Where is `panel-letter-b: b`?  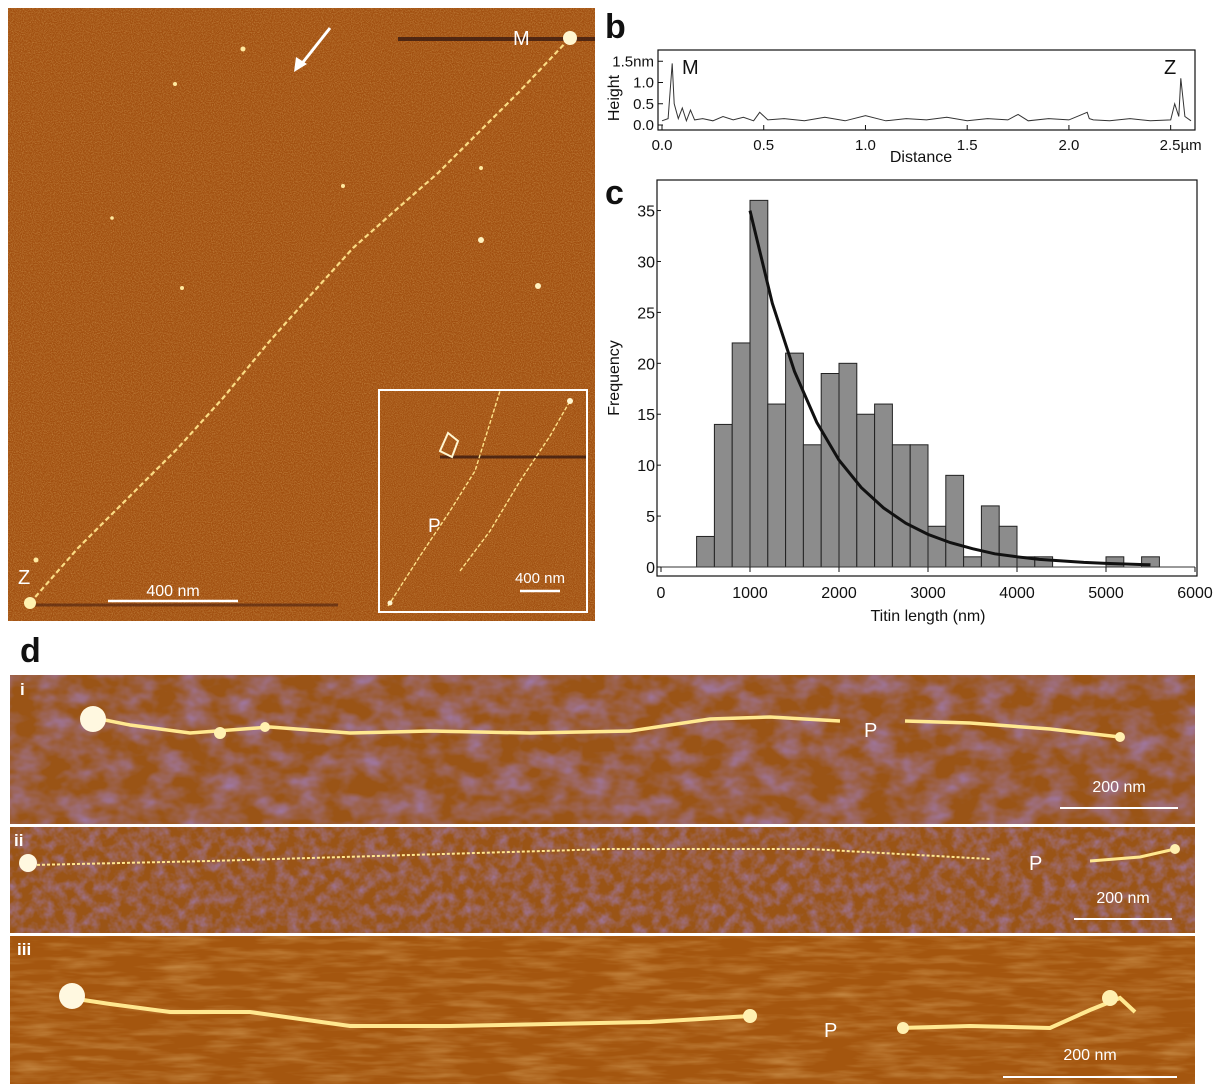 panel-letter-b: b is located at coordinates (615, 27).